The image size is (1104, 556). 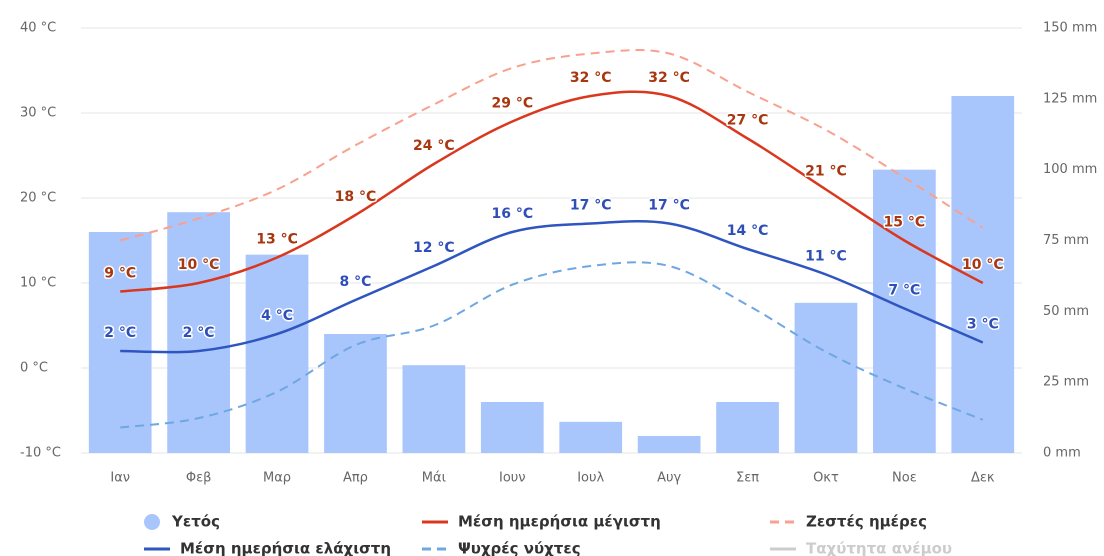 I want to click on y2-tick-label: 150 mm, so click(x=1070, y=28).